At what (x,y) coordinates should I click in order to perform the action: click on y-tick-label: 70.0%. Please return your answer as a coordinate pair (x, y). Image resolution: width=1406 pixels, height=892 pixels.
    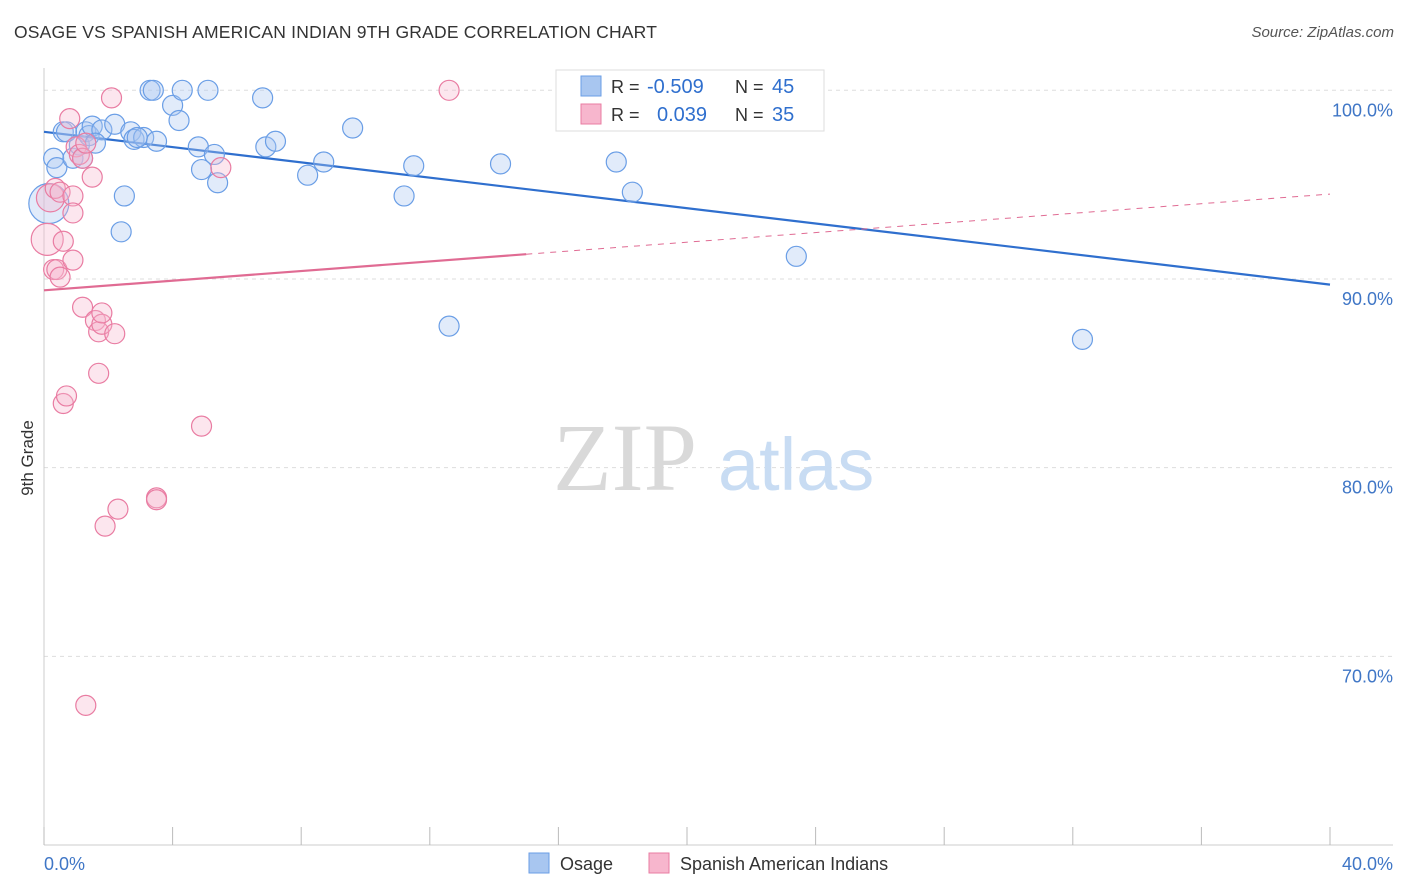
    Looking at the image, I should click on (1367, 676).